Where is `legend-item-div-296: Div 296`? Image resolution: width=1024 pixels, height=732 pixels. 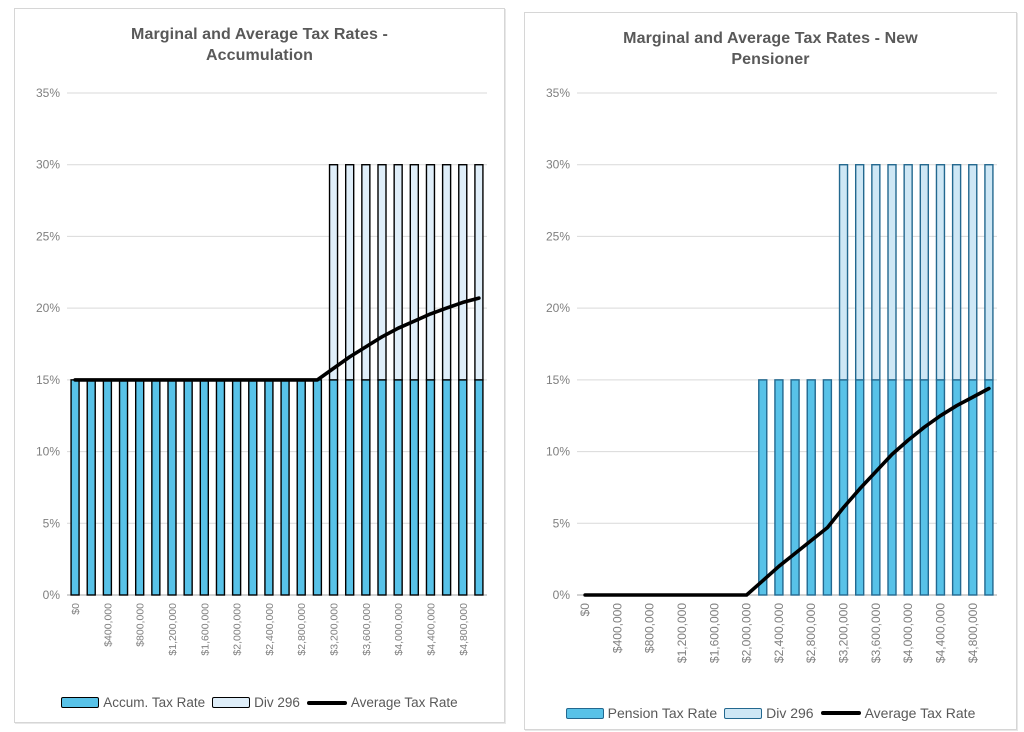 legend-item-div-296: Div 296 is located at coordinates (769, 713).